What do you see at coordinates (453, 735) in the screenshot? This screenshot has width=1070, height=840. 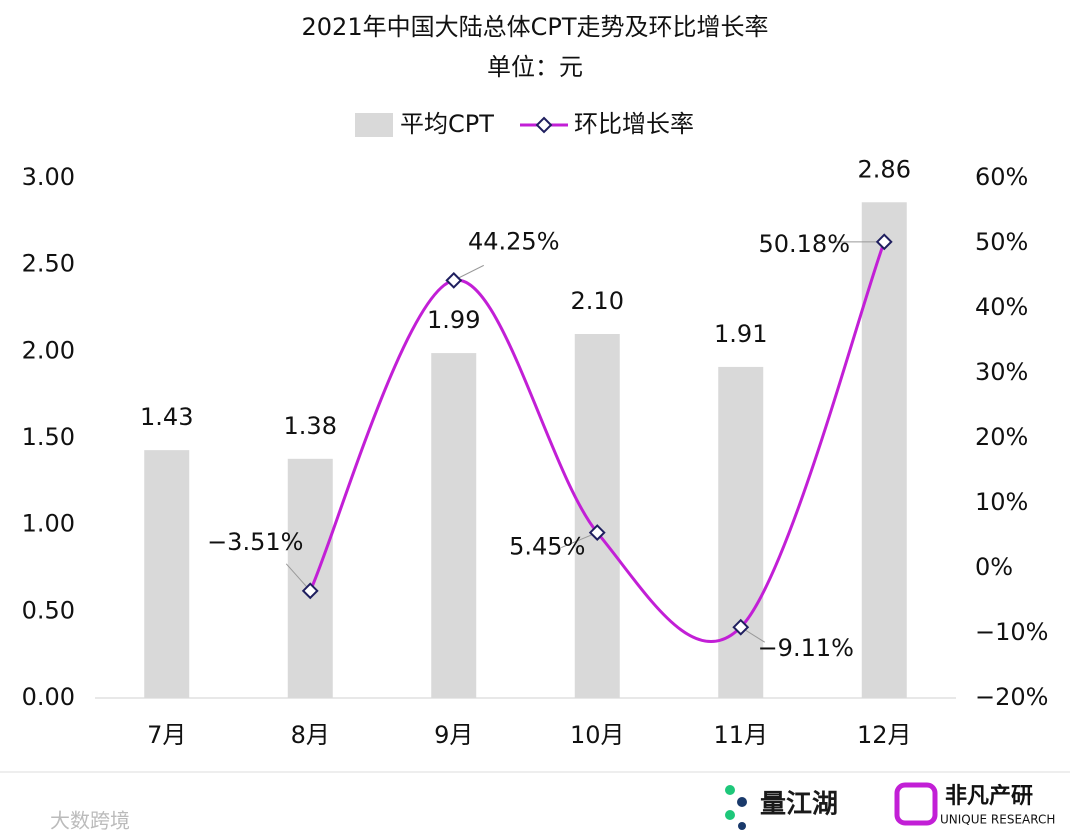 I see `x-tick-label: 9月` at bounding box center [453, 735].